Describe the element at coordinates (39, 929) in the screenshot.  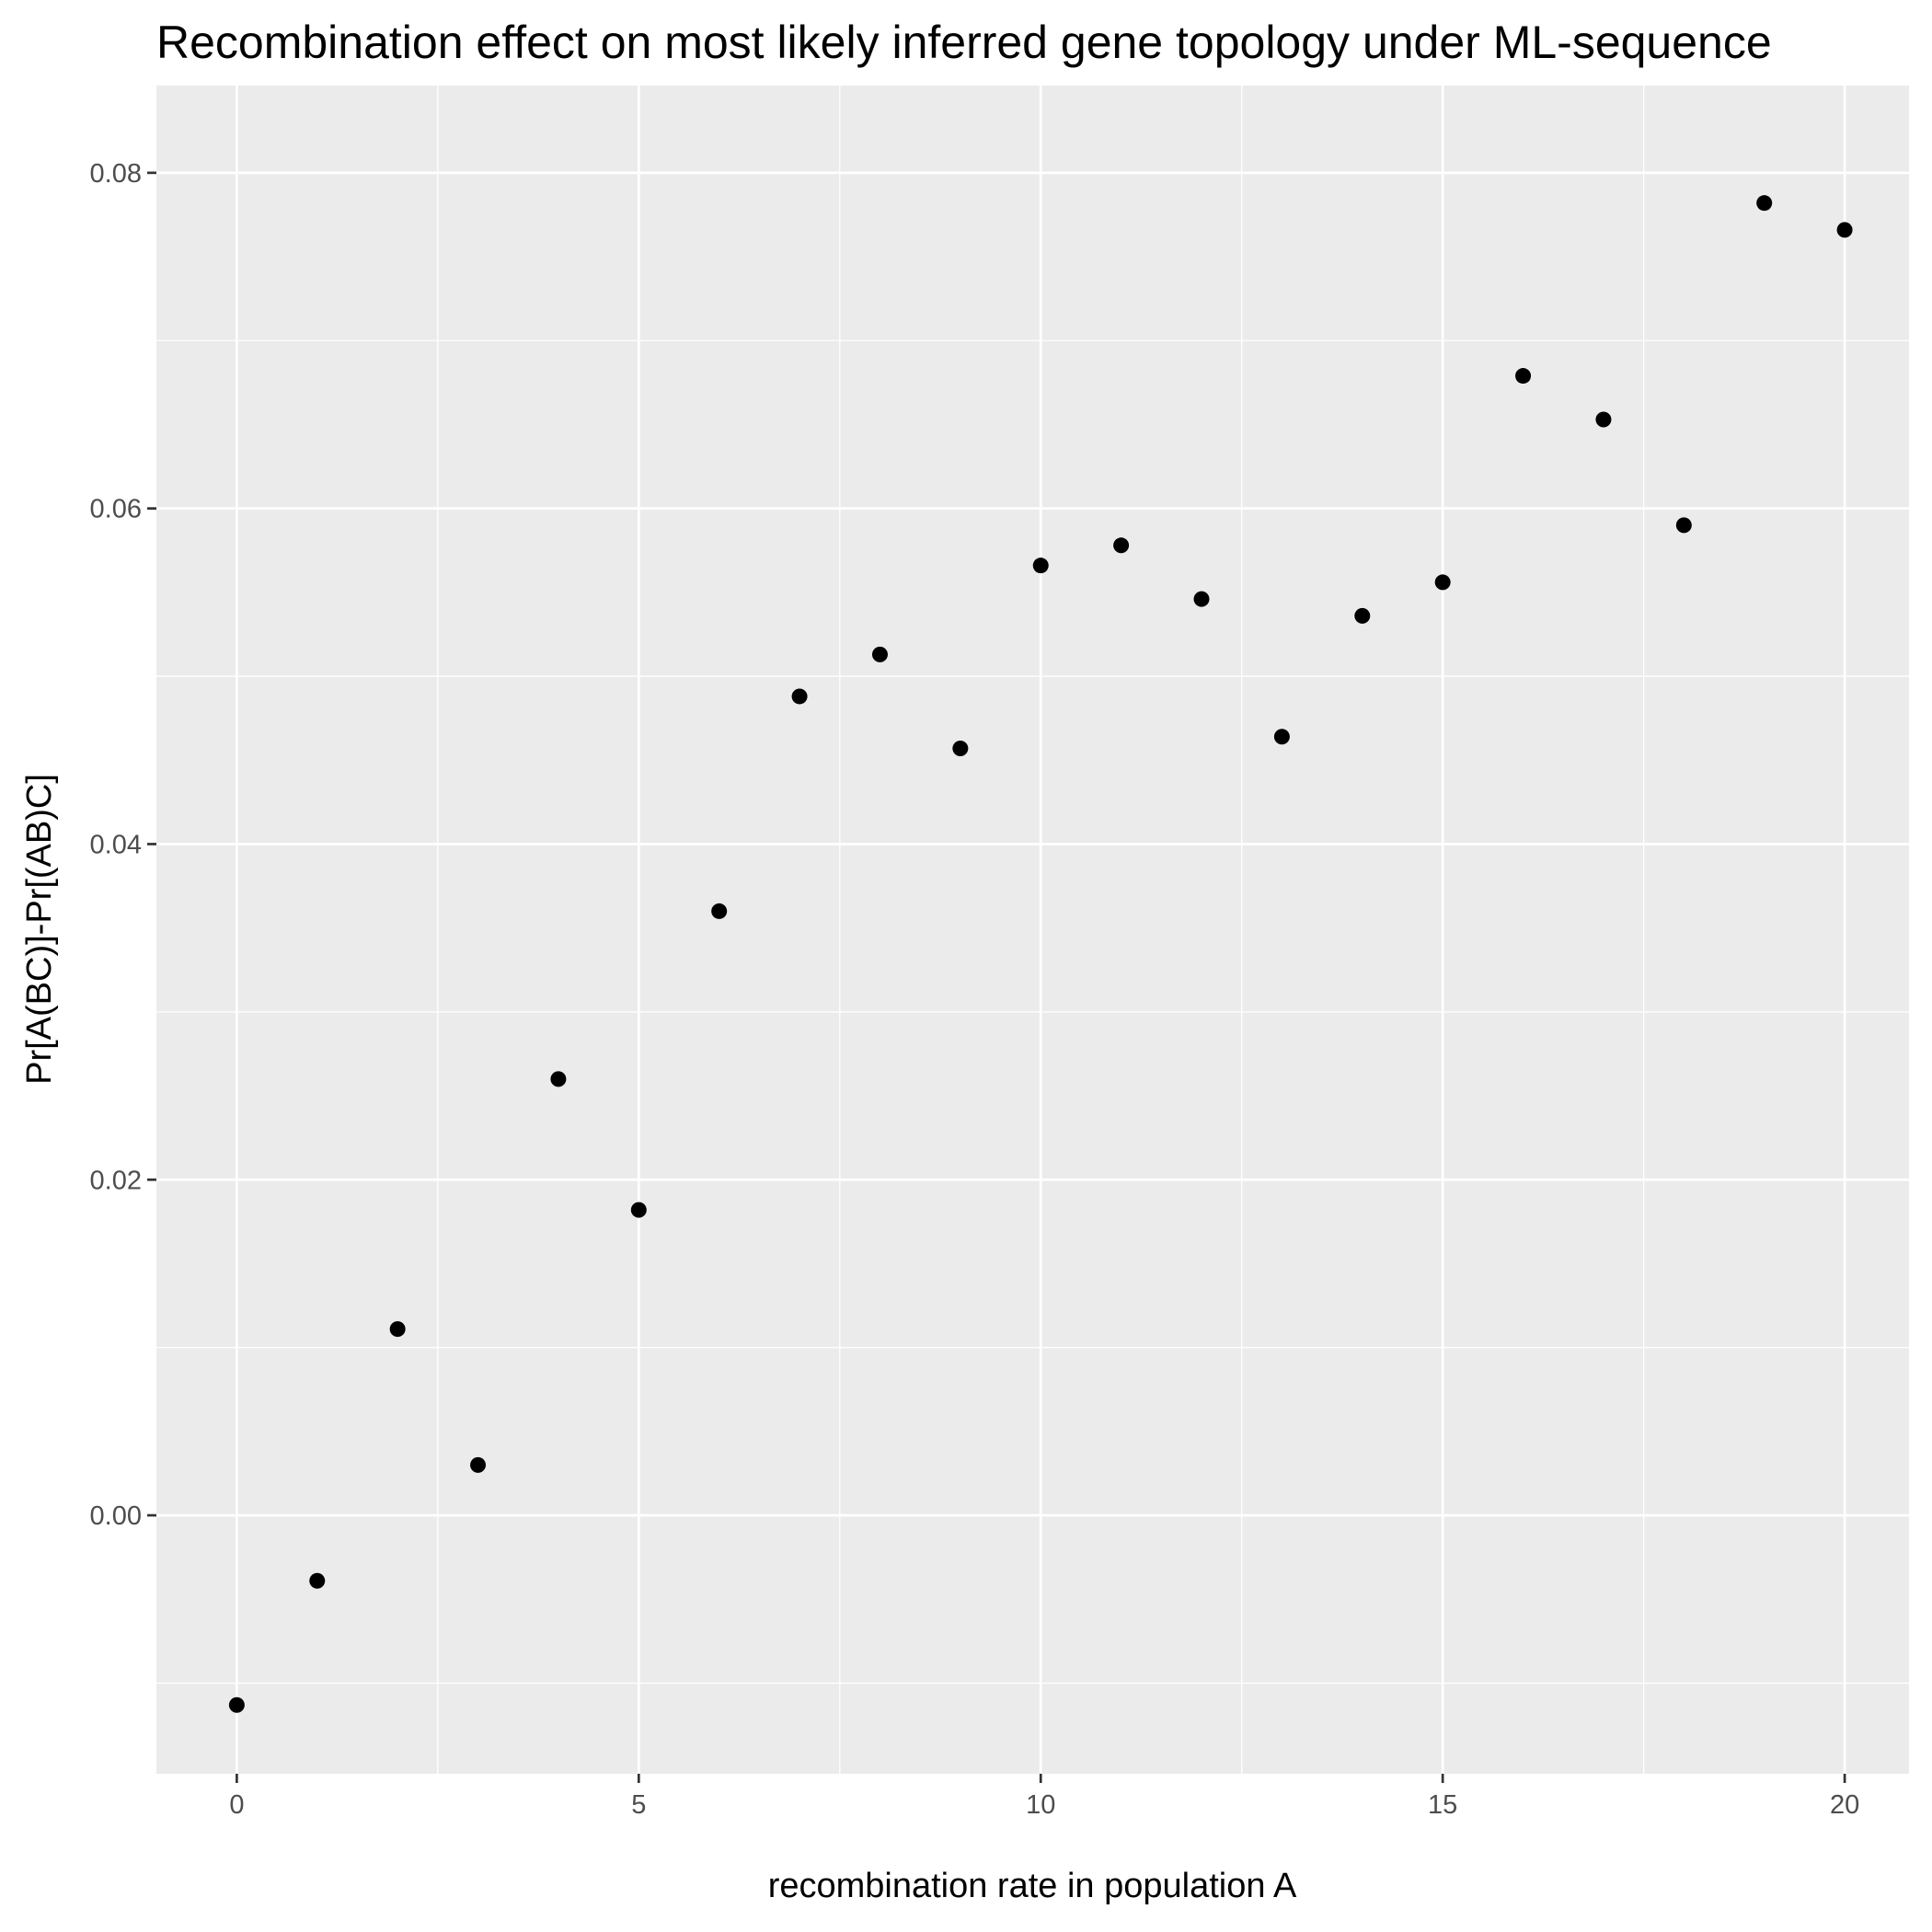
I see `y-axis-title: Pr[A(BC)]-Pr[(AB)C]` at that location.